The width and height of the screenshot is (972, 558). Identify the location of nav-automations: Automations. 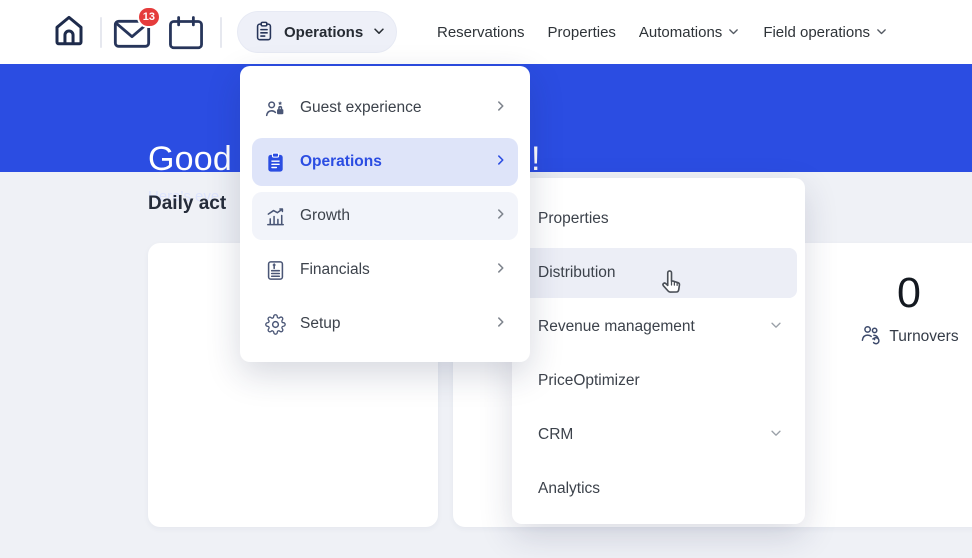
(689, 32).